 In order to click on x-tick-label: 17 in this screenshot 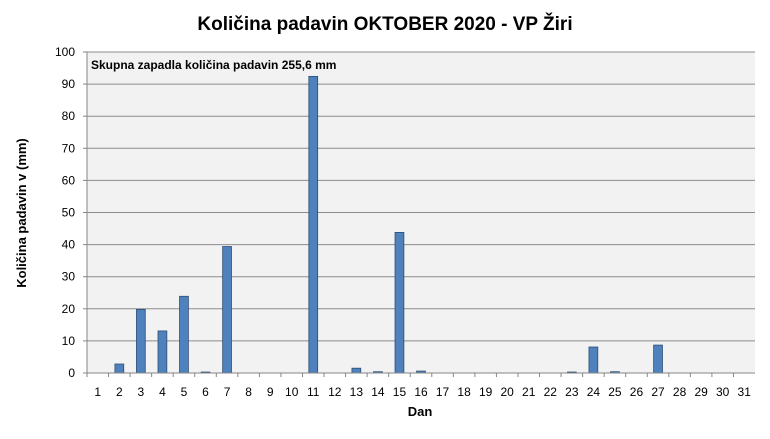, I will do `click(443, 392)`.